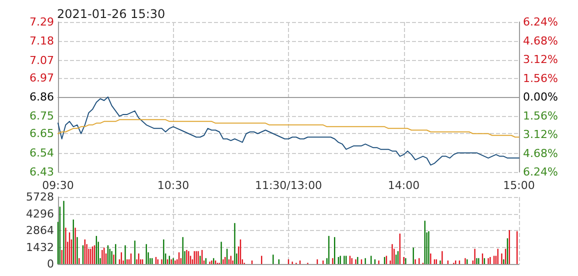  I want to click on y-tick-label: 2864, so click(40, 230).